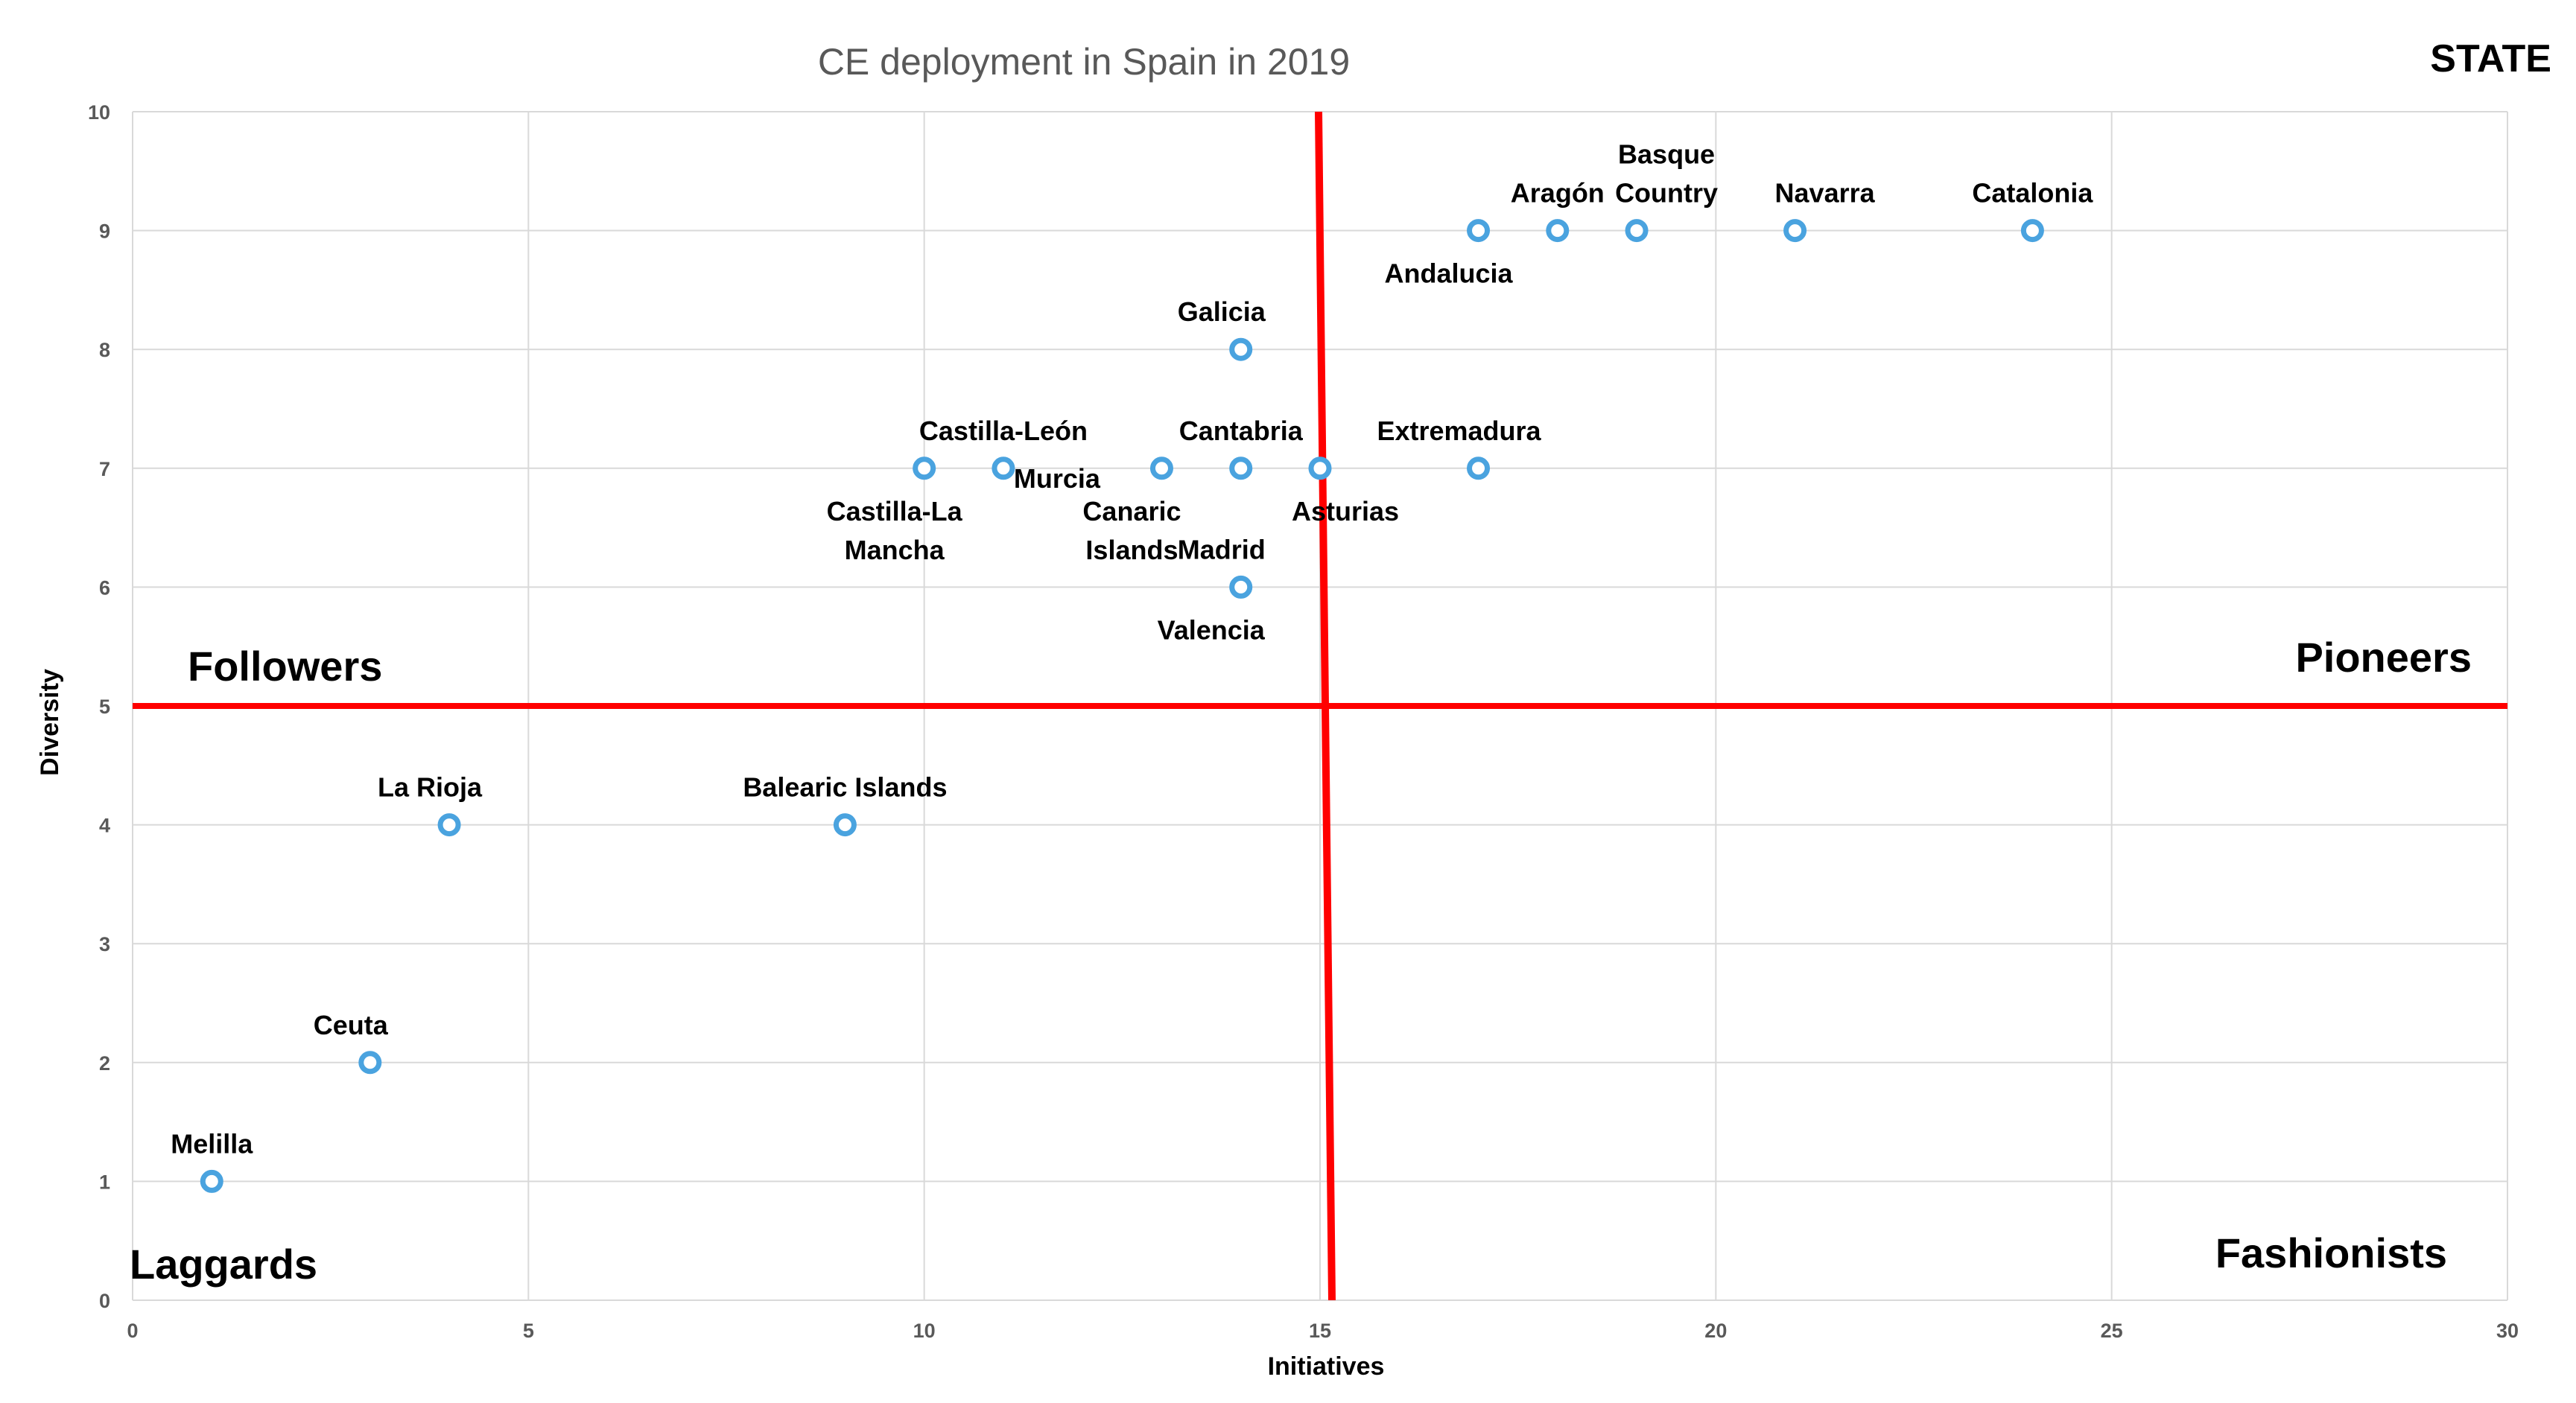 This screenshot has width=2576, height=1403. Describe the element at coordinates (1459, 431) in the screenshot. I see `point-label: Extremadura` at that location.